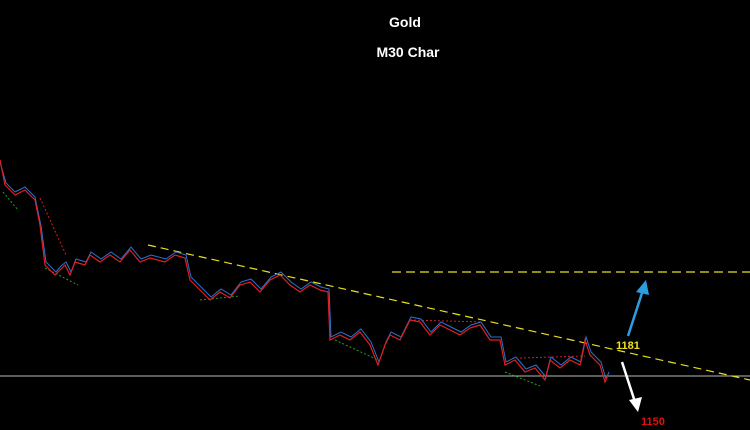 The height and width of the screenshot is (430, 750). What do you see at coordinates (408, 52) in the screenshot?
I see `chart-subtitle: M30 Char` at bounding box center [408, 52].